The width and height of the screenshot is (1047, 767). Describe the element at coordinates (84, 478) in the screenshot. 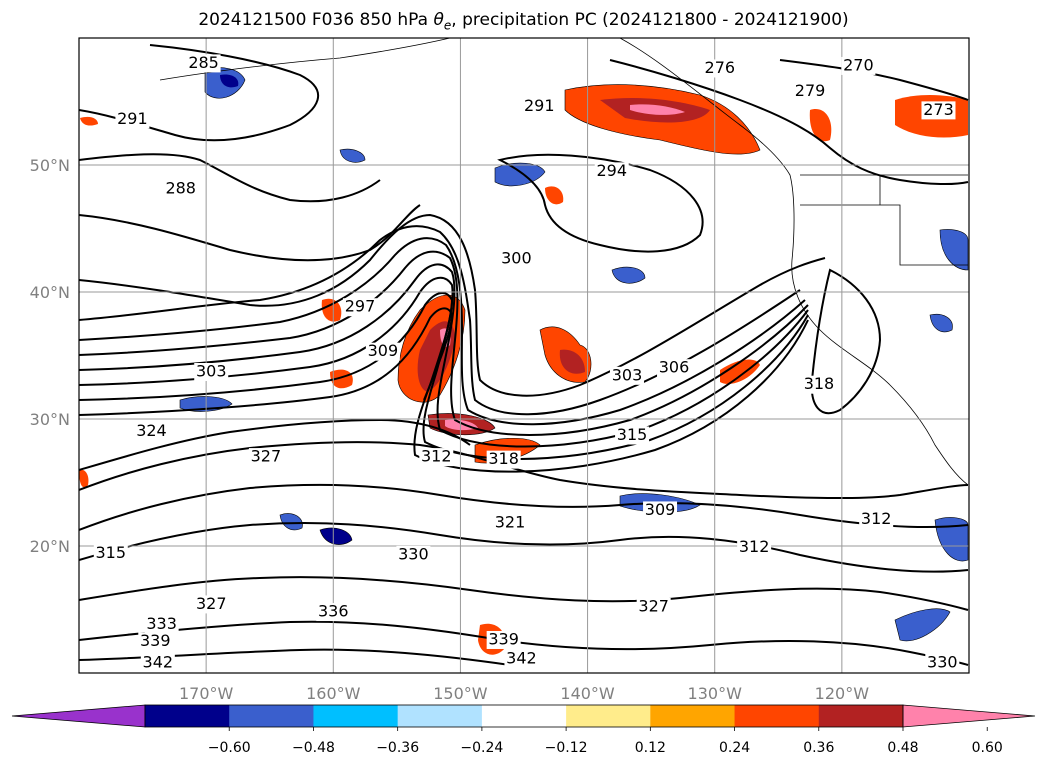

I see `precip-west-edge` at that location.